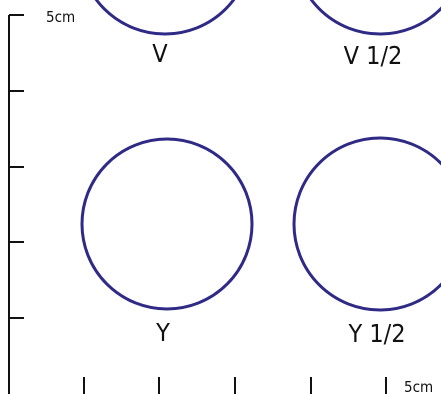 The height and width of the screenshot is (394, 441). I want to click on horizontal-scale-label: 5cm, so click(418, 386).